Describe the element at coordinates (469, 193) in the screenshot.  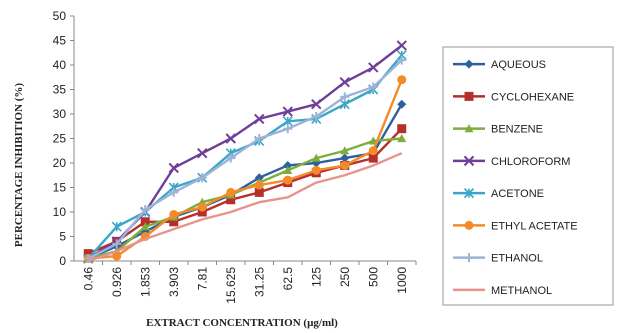
I see `legend-marker-acetone` at that location.